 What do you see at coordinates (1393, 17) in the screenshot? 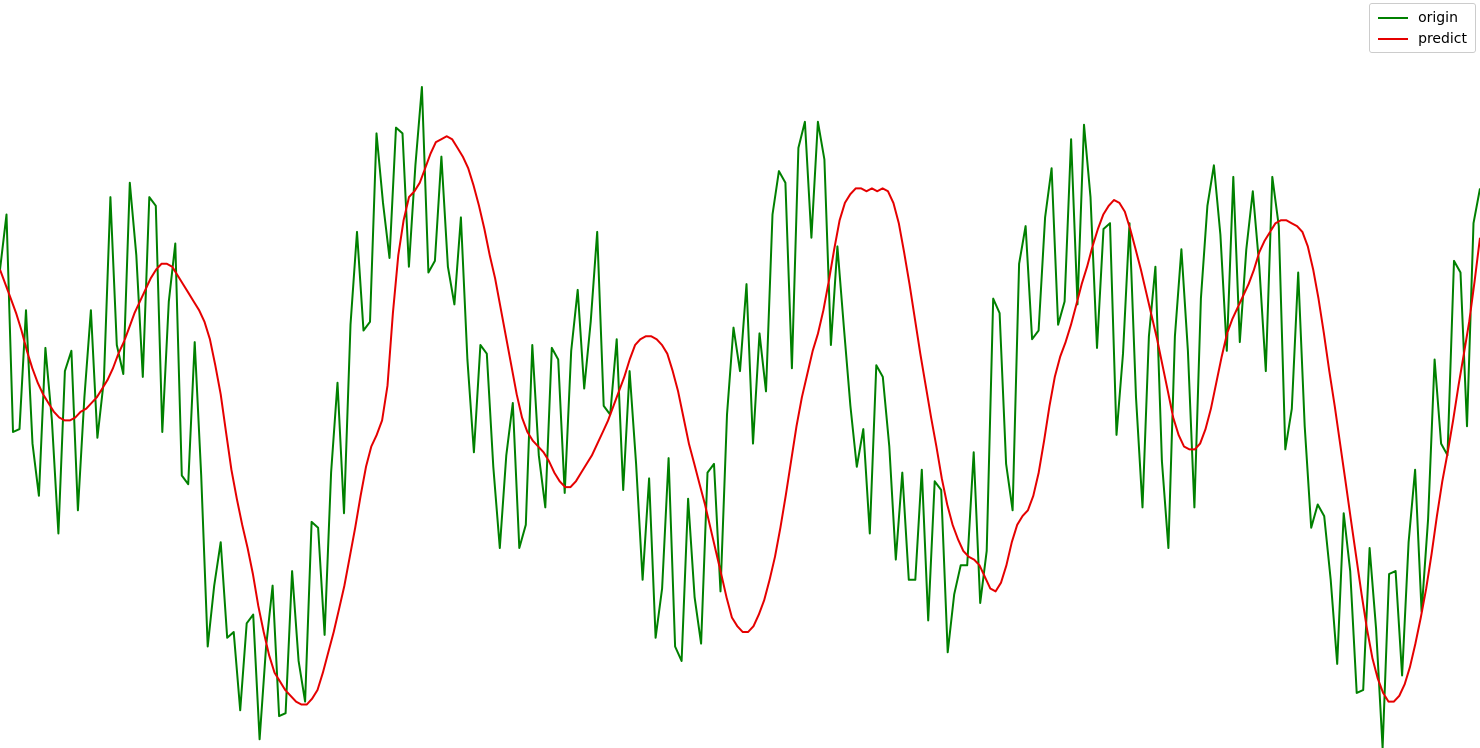
I see `legend-swatch-origin` at bounding box center [1393, 17].